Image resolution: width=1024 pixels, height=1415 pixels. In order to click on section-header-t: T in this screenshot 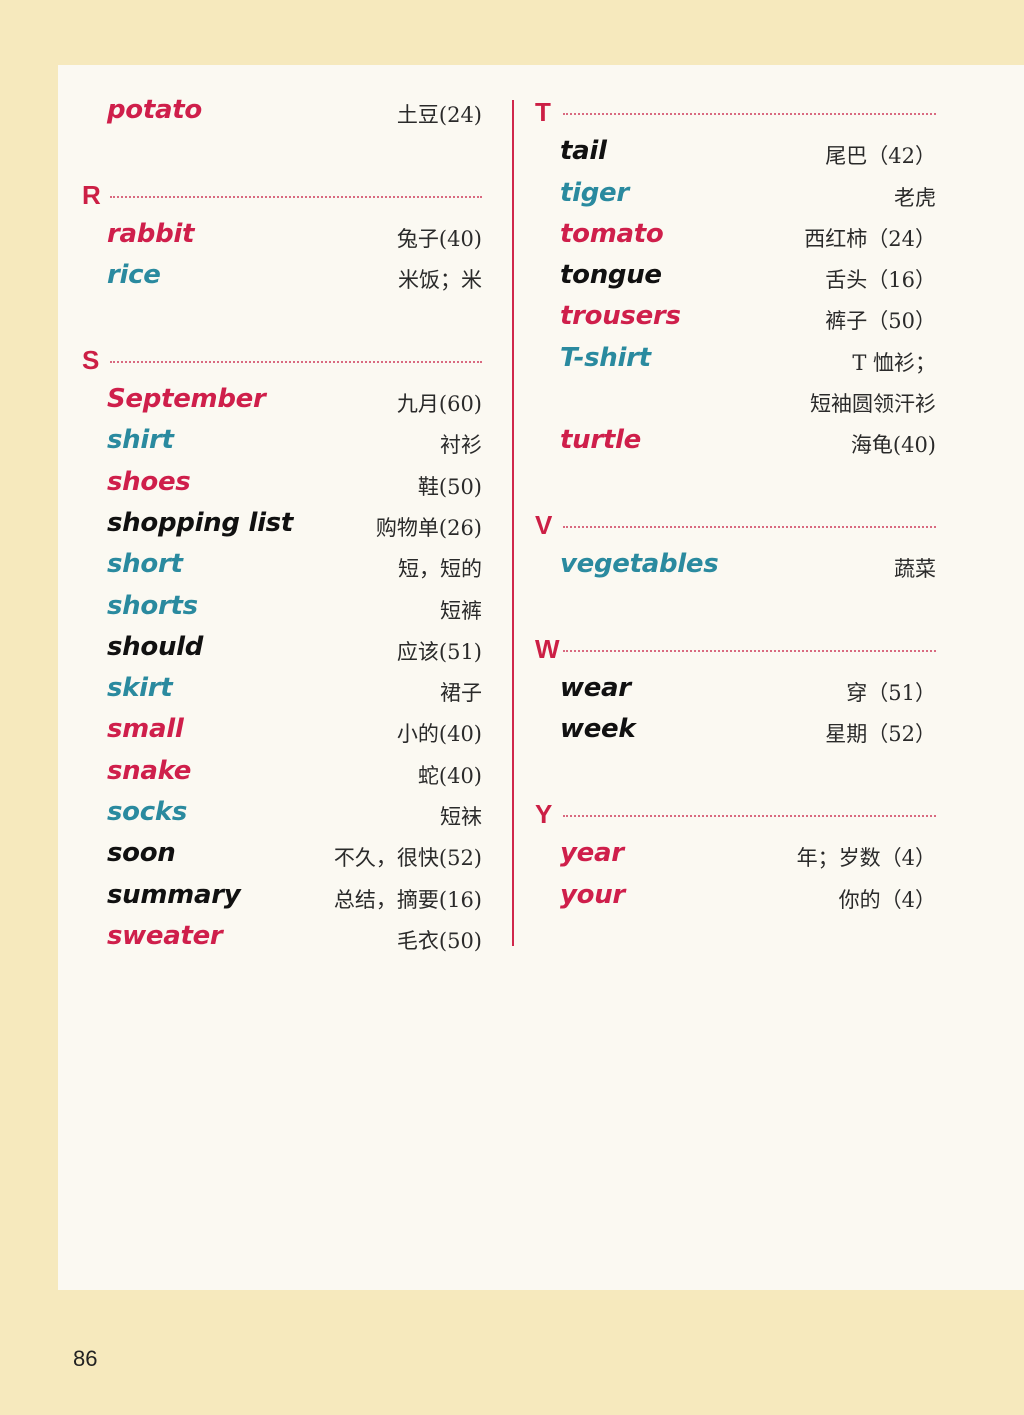, I will do `click(735, 111)`.